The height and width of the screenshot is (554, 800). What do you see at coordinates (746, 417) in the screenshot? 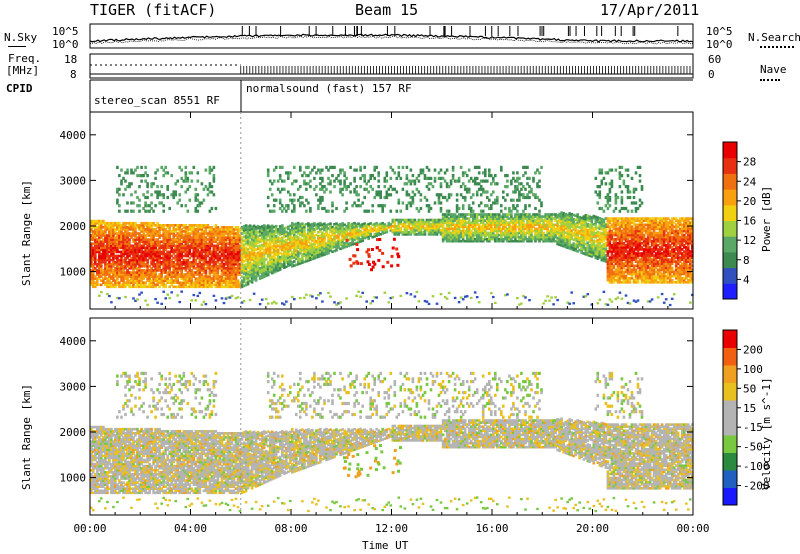
I see `velocity-colorbar: 200 100 50 15 -15 -50 -100 -200` at bounding box center [746, 417].